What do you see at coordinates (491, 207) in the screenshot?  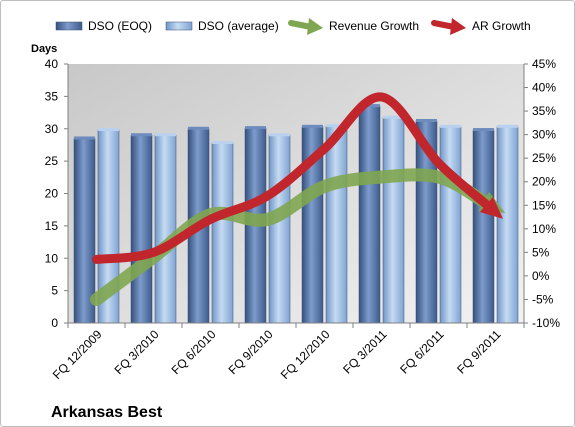 I see `ar-growth-arrowhead` at bounding box center [491, 207].